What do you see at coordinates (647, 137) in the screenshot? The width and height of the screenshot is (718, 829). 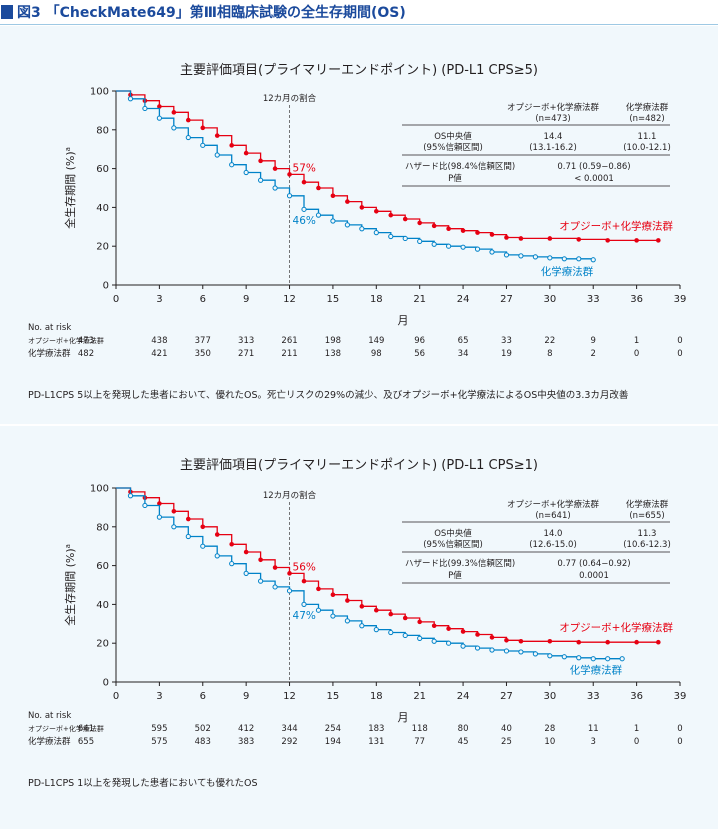 I see `stats-median-col2: 11.1` at bounding box center [647, 137].